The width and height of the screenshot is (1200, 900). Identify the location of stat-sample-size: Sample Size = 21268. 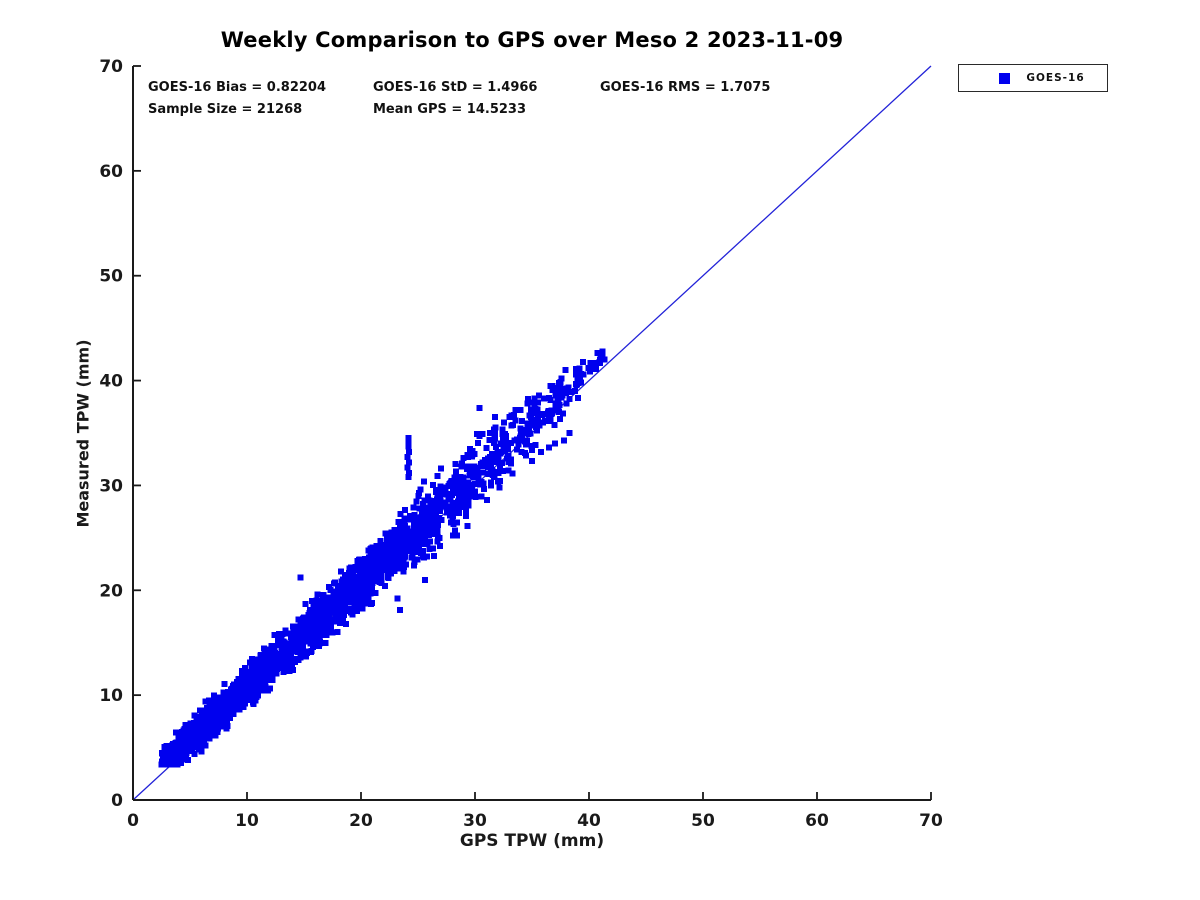
(225, 109).